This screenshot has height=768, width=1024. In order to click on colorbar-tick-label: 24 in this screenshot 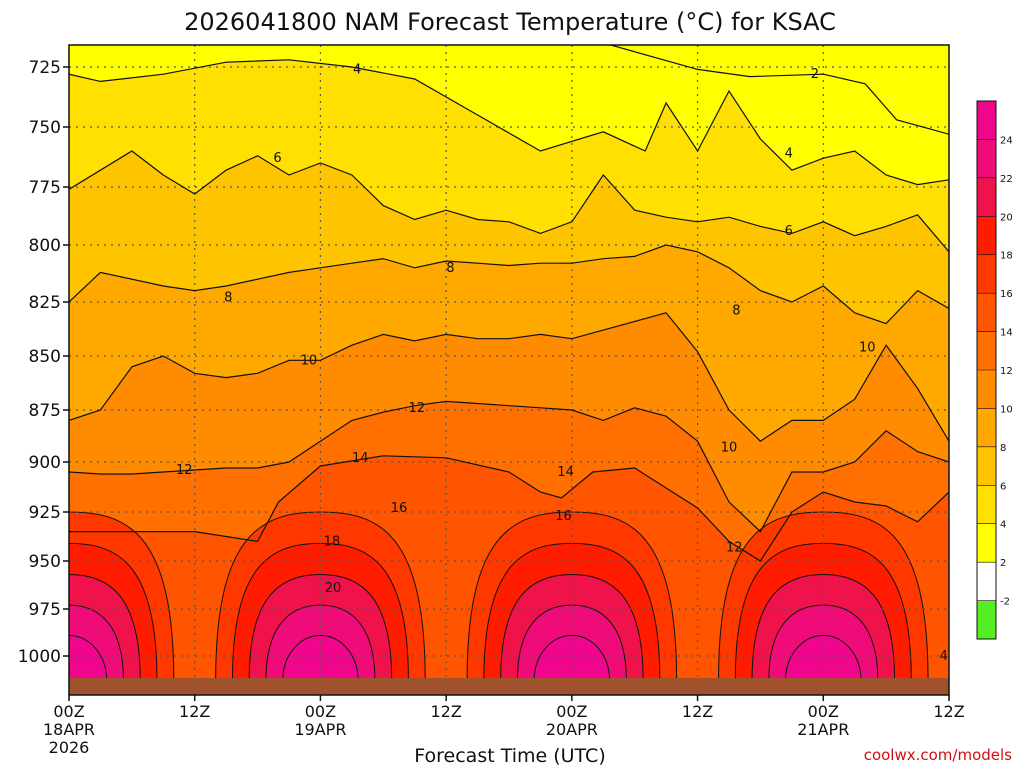, I will do `click(1006, 140)`.